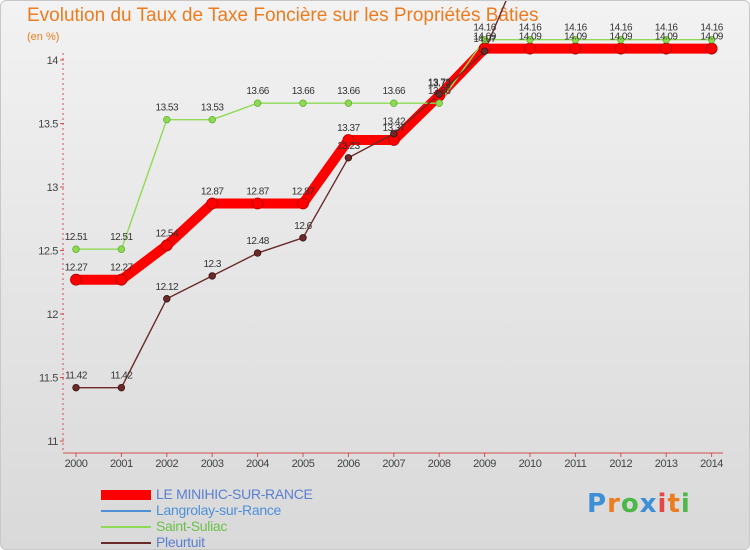 This screenshot has height=550, width=750. Describe the element at coordinates (48, 125) in the screenshot. I see `y-tick-label: 13.5` at that location.